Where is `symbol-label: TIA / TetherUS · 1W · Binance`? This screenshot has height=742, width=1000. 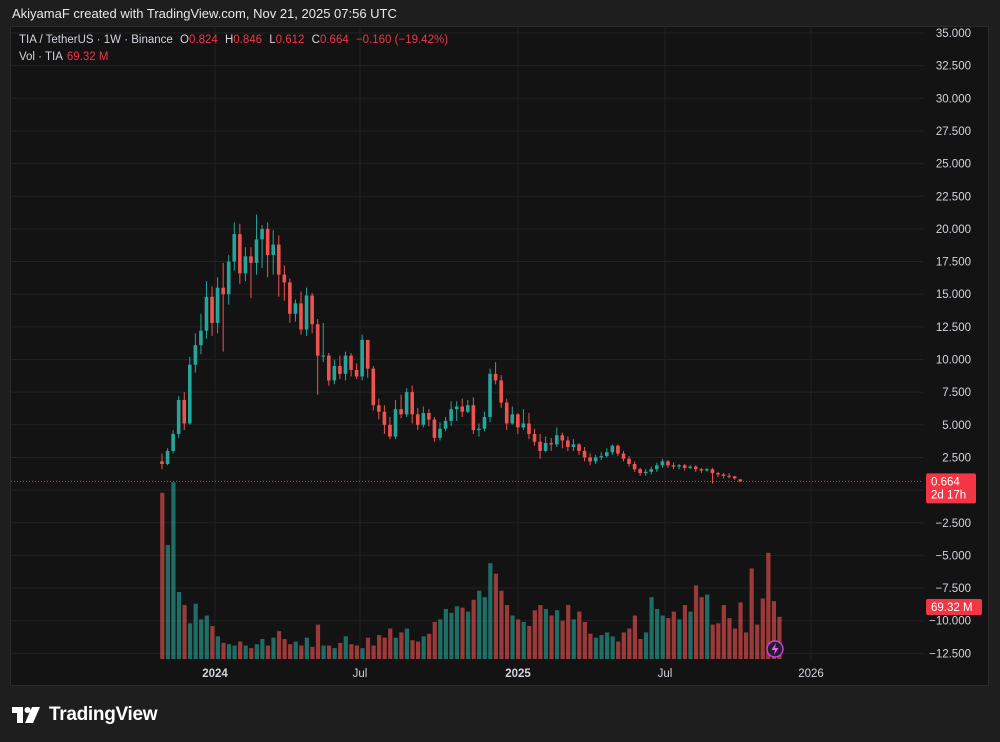 symbol-label: TIA / TetherUS · 1W · Binance is located at coordinates (96, 40).